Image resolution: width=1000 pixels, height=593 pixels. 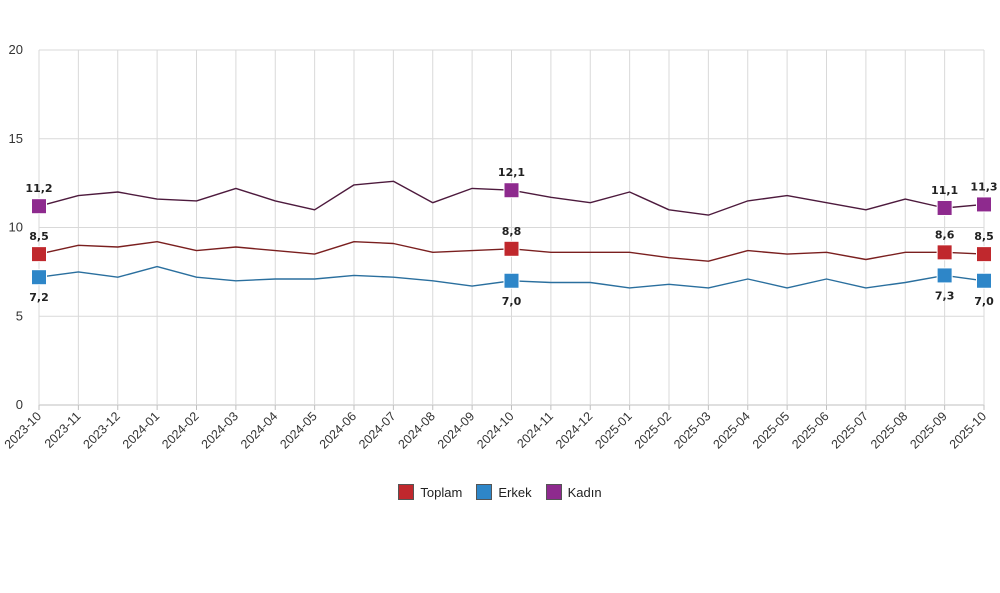 What do you see at coordinates (535, 430) in the screenshot?
I see `x-tick-label: 2024-11` at bounding box center [535, 430].